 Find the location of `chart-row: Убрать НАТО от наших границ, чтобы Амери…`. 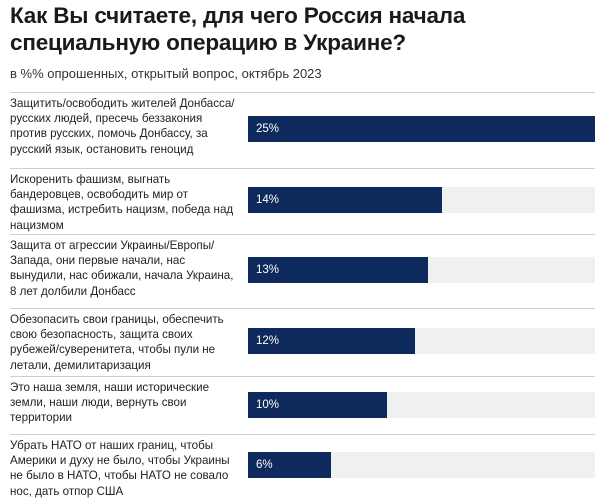

chart-row: Убрать НАТО от наших границ, чтобы Амери… is located at coordinates (302, 466).